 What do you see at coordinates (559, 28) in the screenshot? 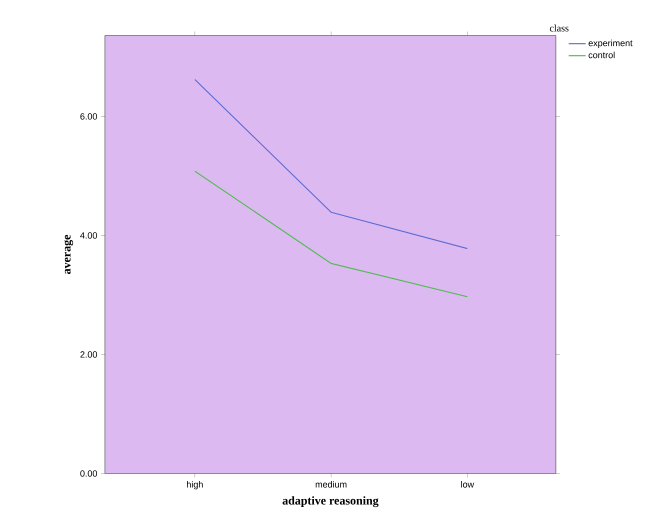
I see `legend-title: class` at bounding box center [559, 28].